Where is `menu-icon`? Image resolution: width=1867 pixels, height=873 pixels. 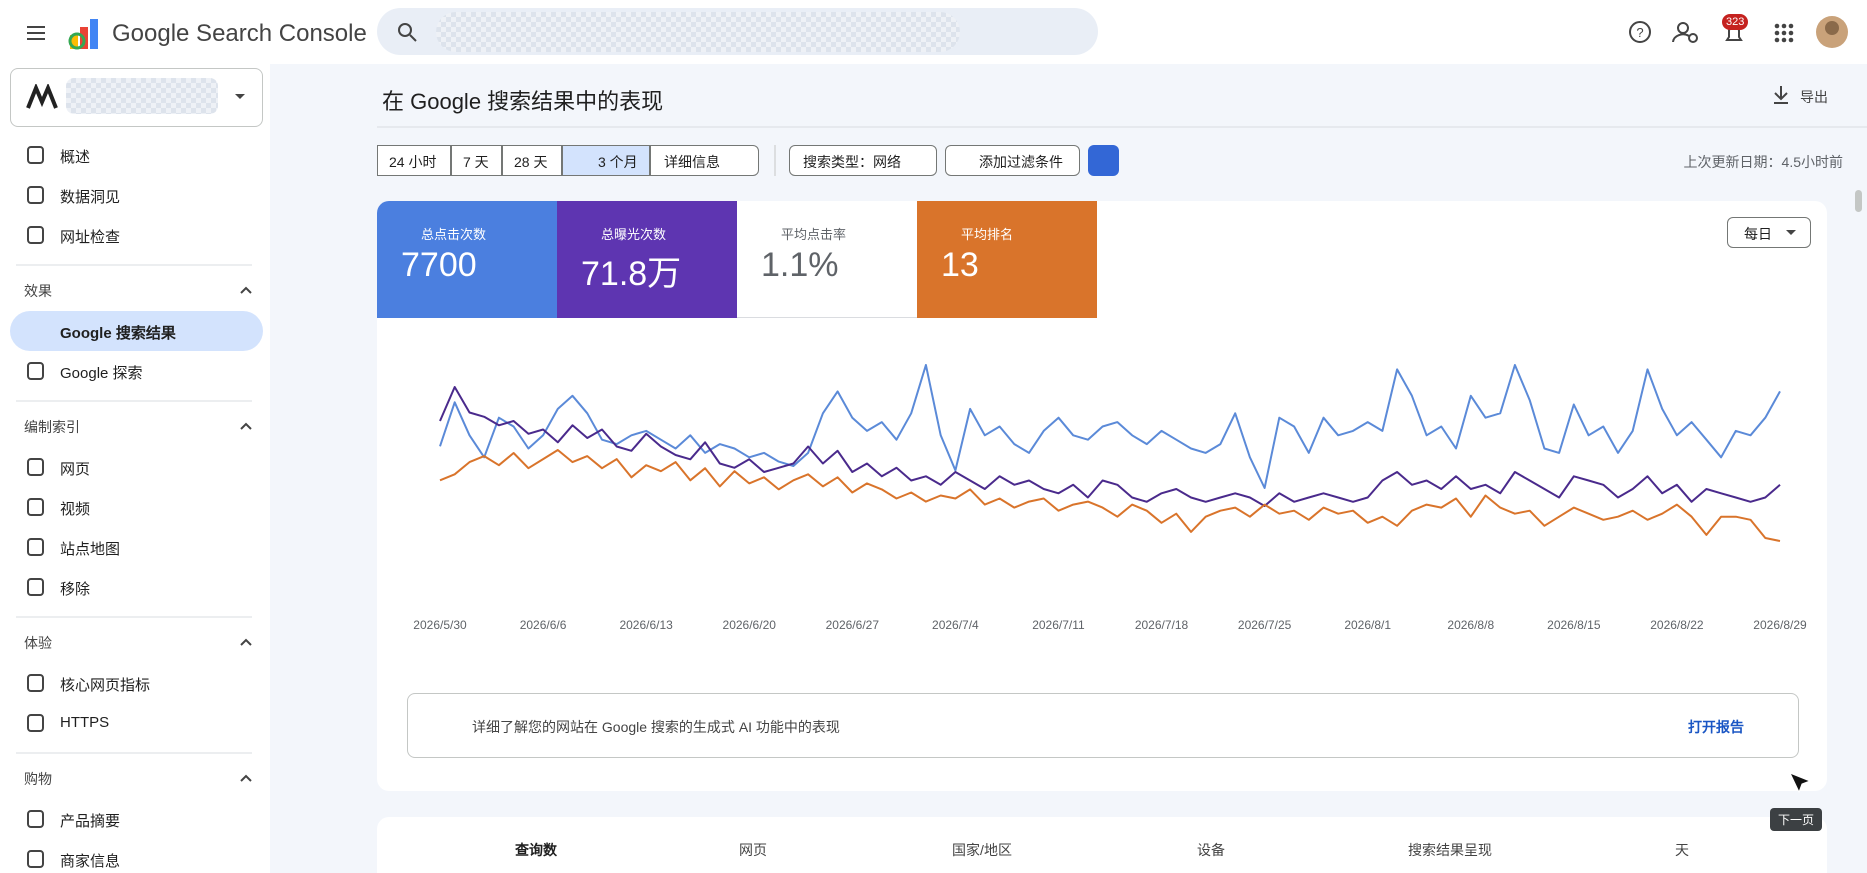
menu-icon is located at coordinates (36, 33).